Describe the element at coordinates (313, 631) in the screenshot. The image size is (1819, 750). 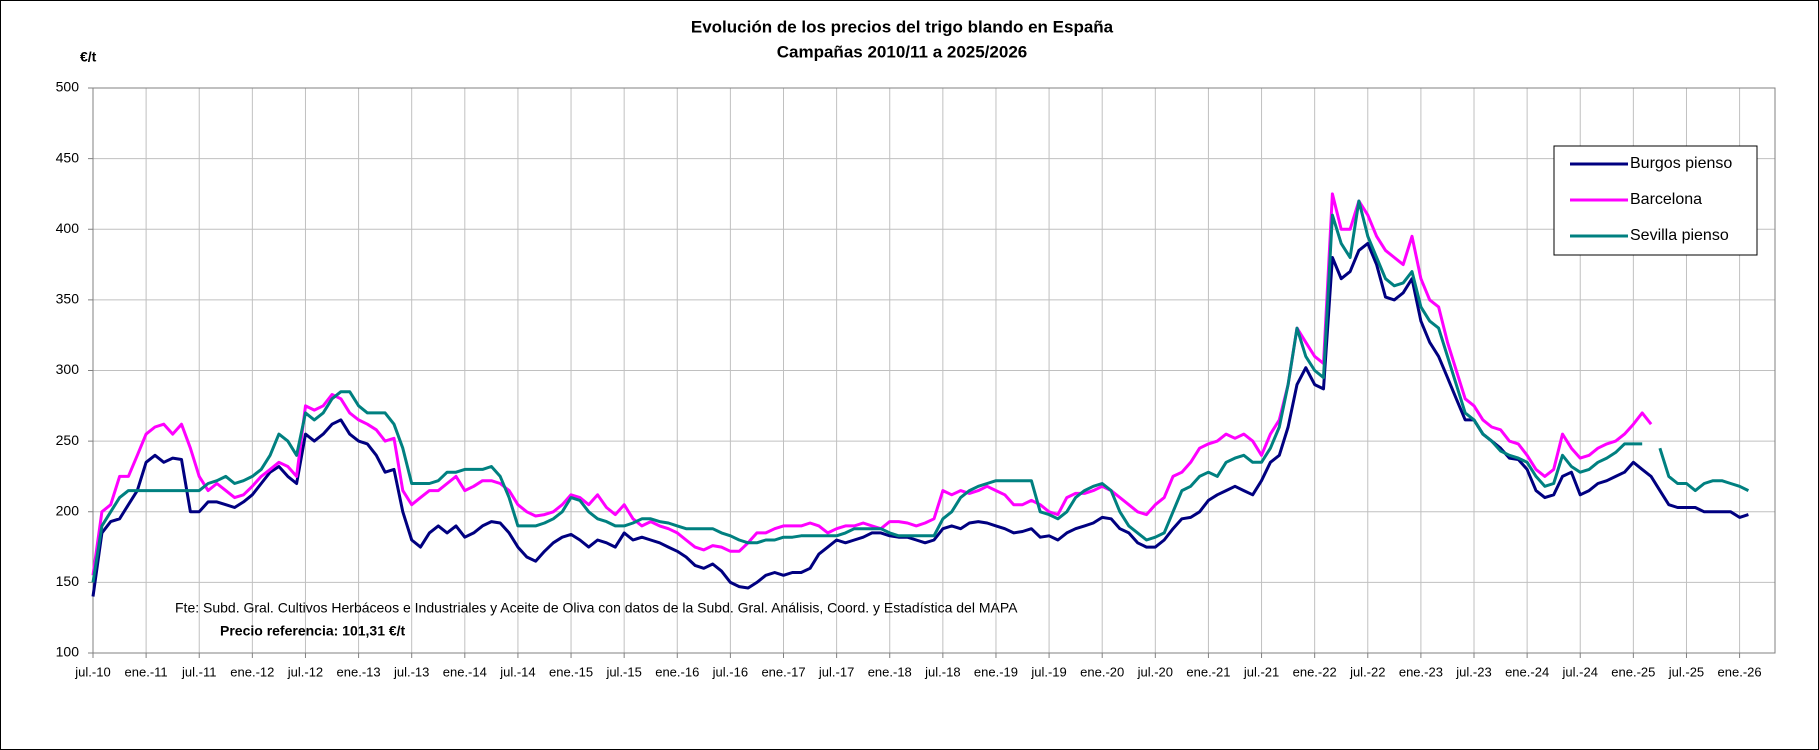
I see `reference-price: Precio referencia: 101,31 €/t` at that location.